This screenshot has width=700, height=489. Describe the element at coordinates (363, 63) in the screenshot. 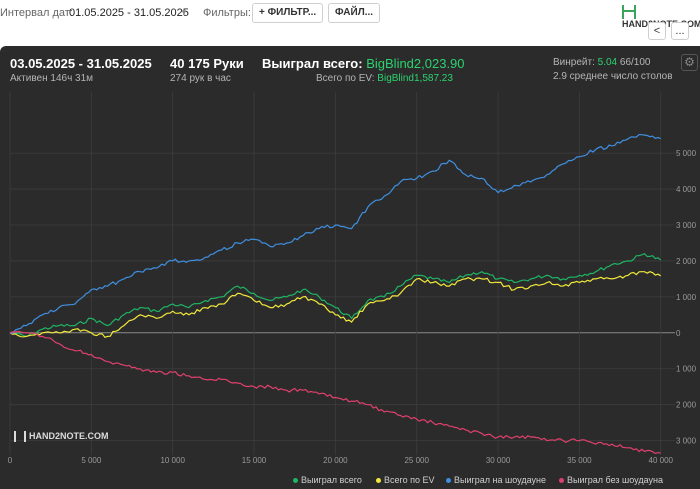

I see `won-total: Выиграл всего: BigBlind2,023.90` at that location.